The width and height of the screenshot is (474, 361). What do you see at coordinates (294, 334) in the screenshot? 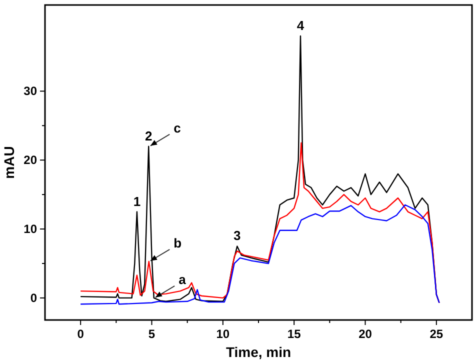
I see `x-tick-label: 15` at bounding box center [294, 334].